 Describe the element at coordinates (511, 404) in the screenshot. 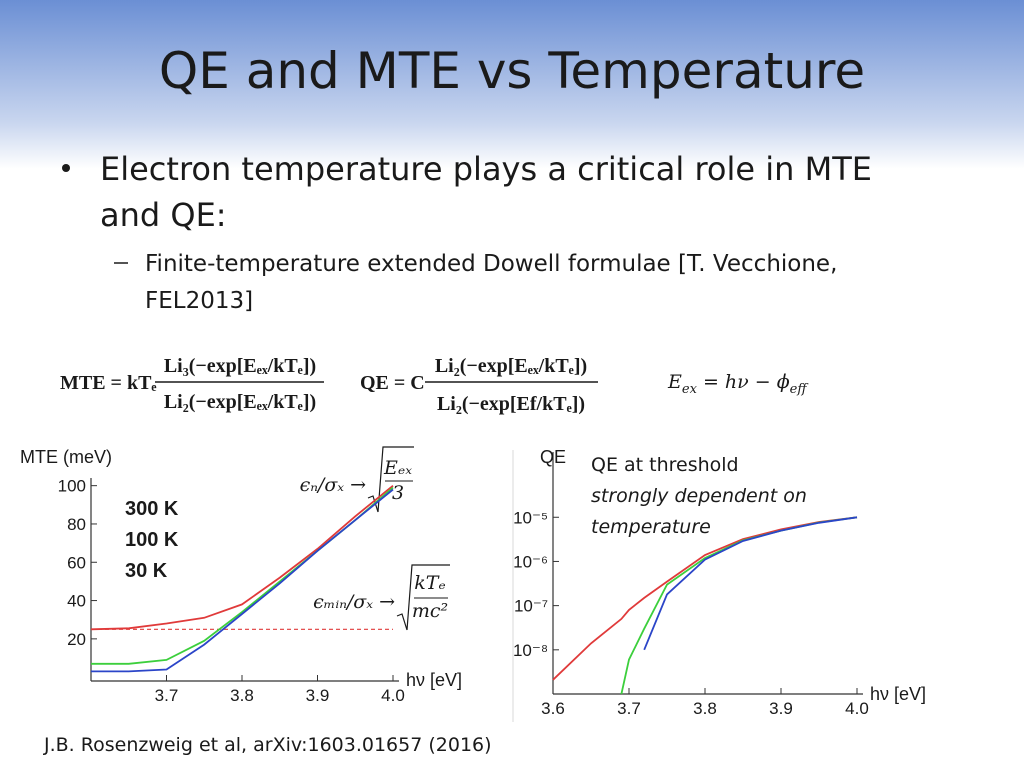

I see `formula-denominator: Li₂(−exp[Ef/kTₑ])` at that location.